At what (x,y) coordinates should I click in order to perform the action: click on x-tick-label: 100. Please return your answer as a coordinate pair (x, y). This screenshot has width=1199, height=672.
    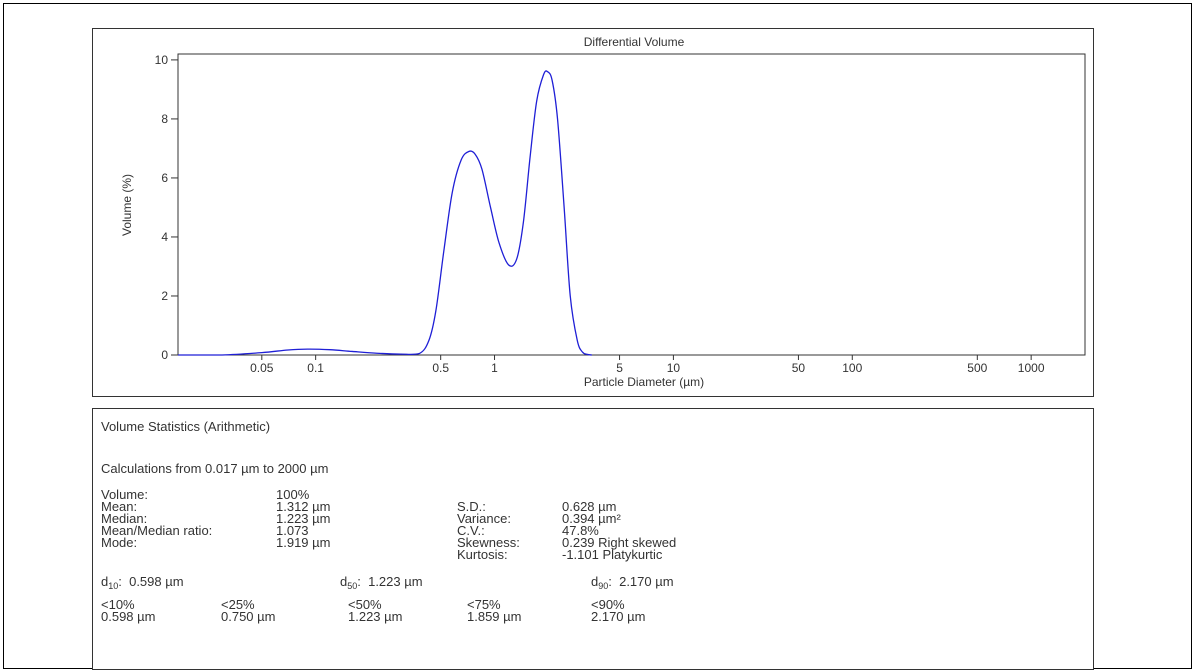
    Looking at the image, I should click on (852, 368).